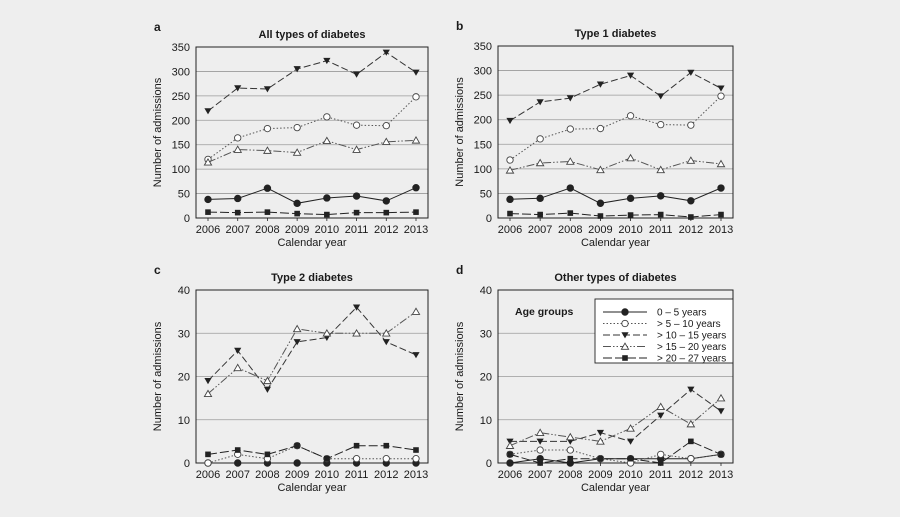  Describe the element at coordinates (187, 464) in the screenshot. I see `y-tick-label: 0` at that location.